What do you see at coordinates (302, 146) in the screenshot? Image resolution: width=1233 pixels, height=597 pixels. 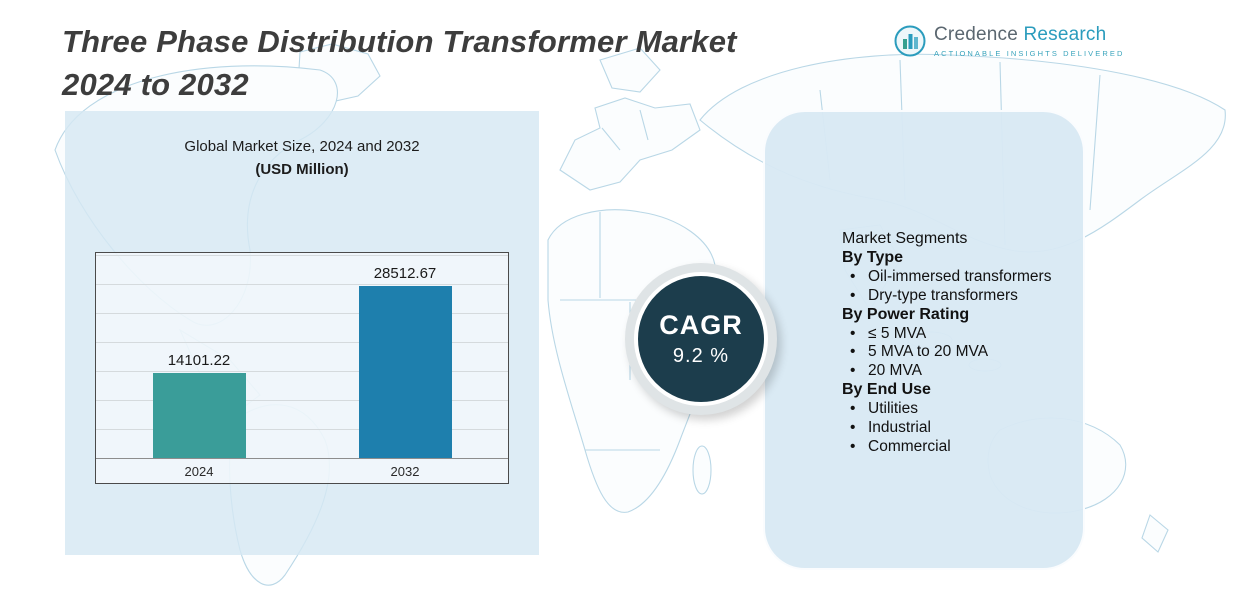 I see `chart-title: Global Market Size, 2024 and 2032` at bounding box center [302, 146].